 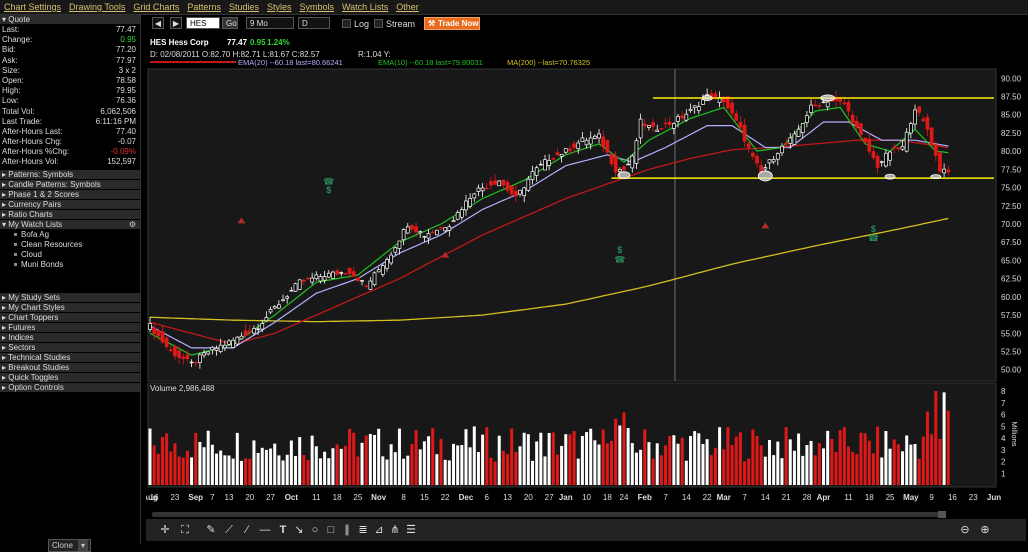 I want to click on quote-header: ▾ Quote, so click(x=70, y=20).